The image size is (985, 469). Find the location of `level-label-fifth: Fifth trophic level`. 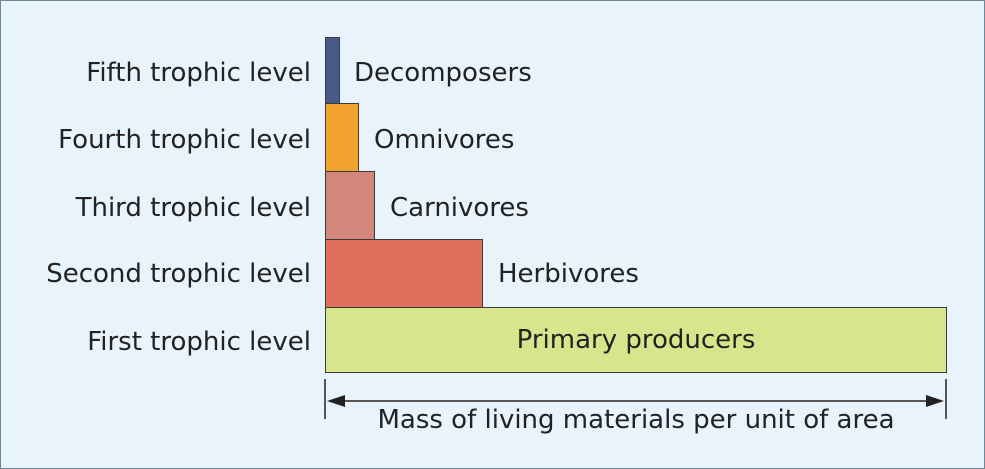

level-label-fifth: Fifth trophic level is located at coordinates (198, 73).